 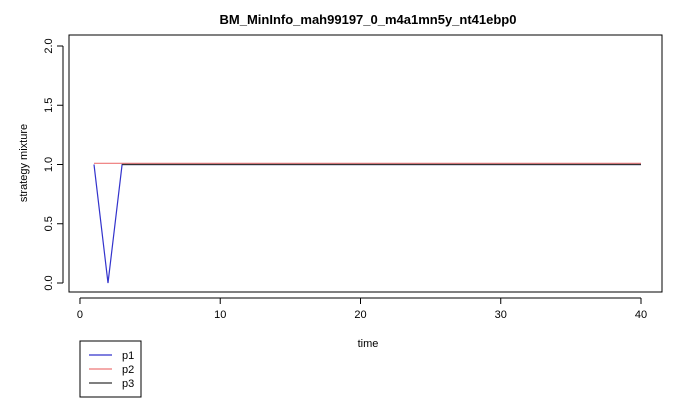 I want to click on y-tick-label: 0.0, so click(x=49, y=282).